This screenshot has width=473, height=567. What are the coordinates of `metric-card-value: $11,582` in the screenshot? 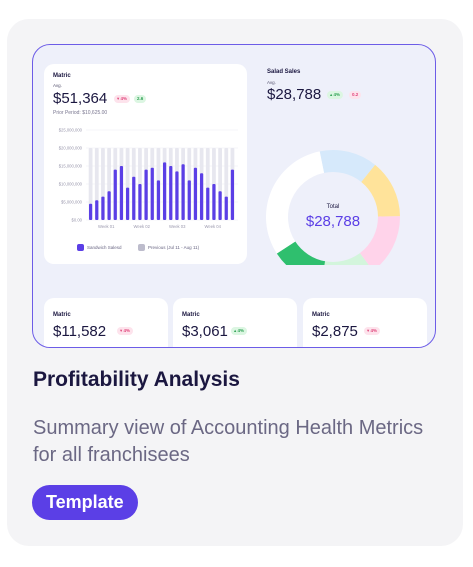 It's located at (80, 331).